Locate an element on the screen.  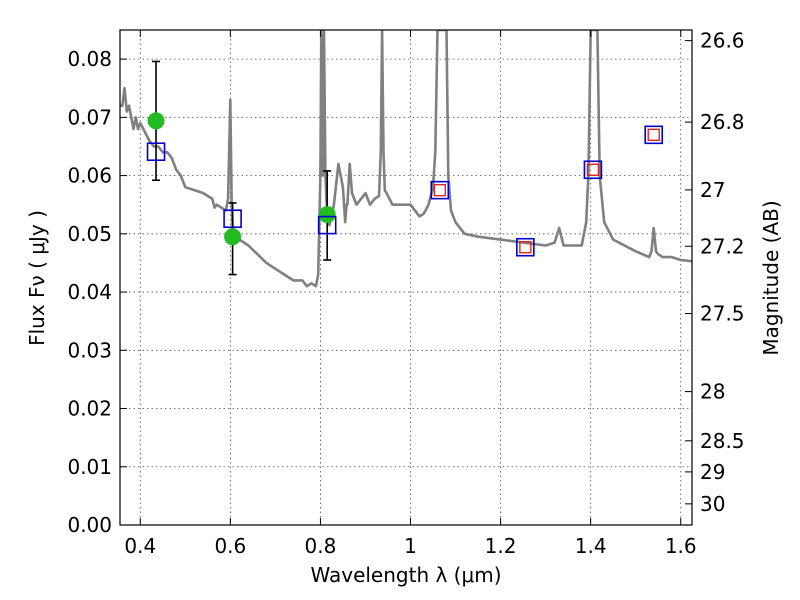
y-tick-label: 0.02 is located at coordinates (89, 409).